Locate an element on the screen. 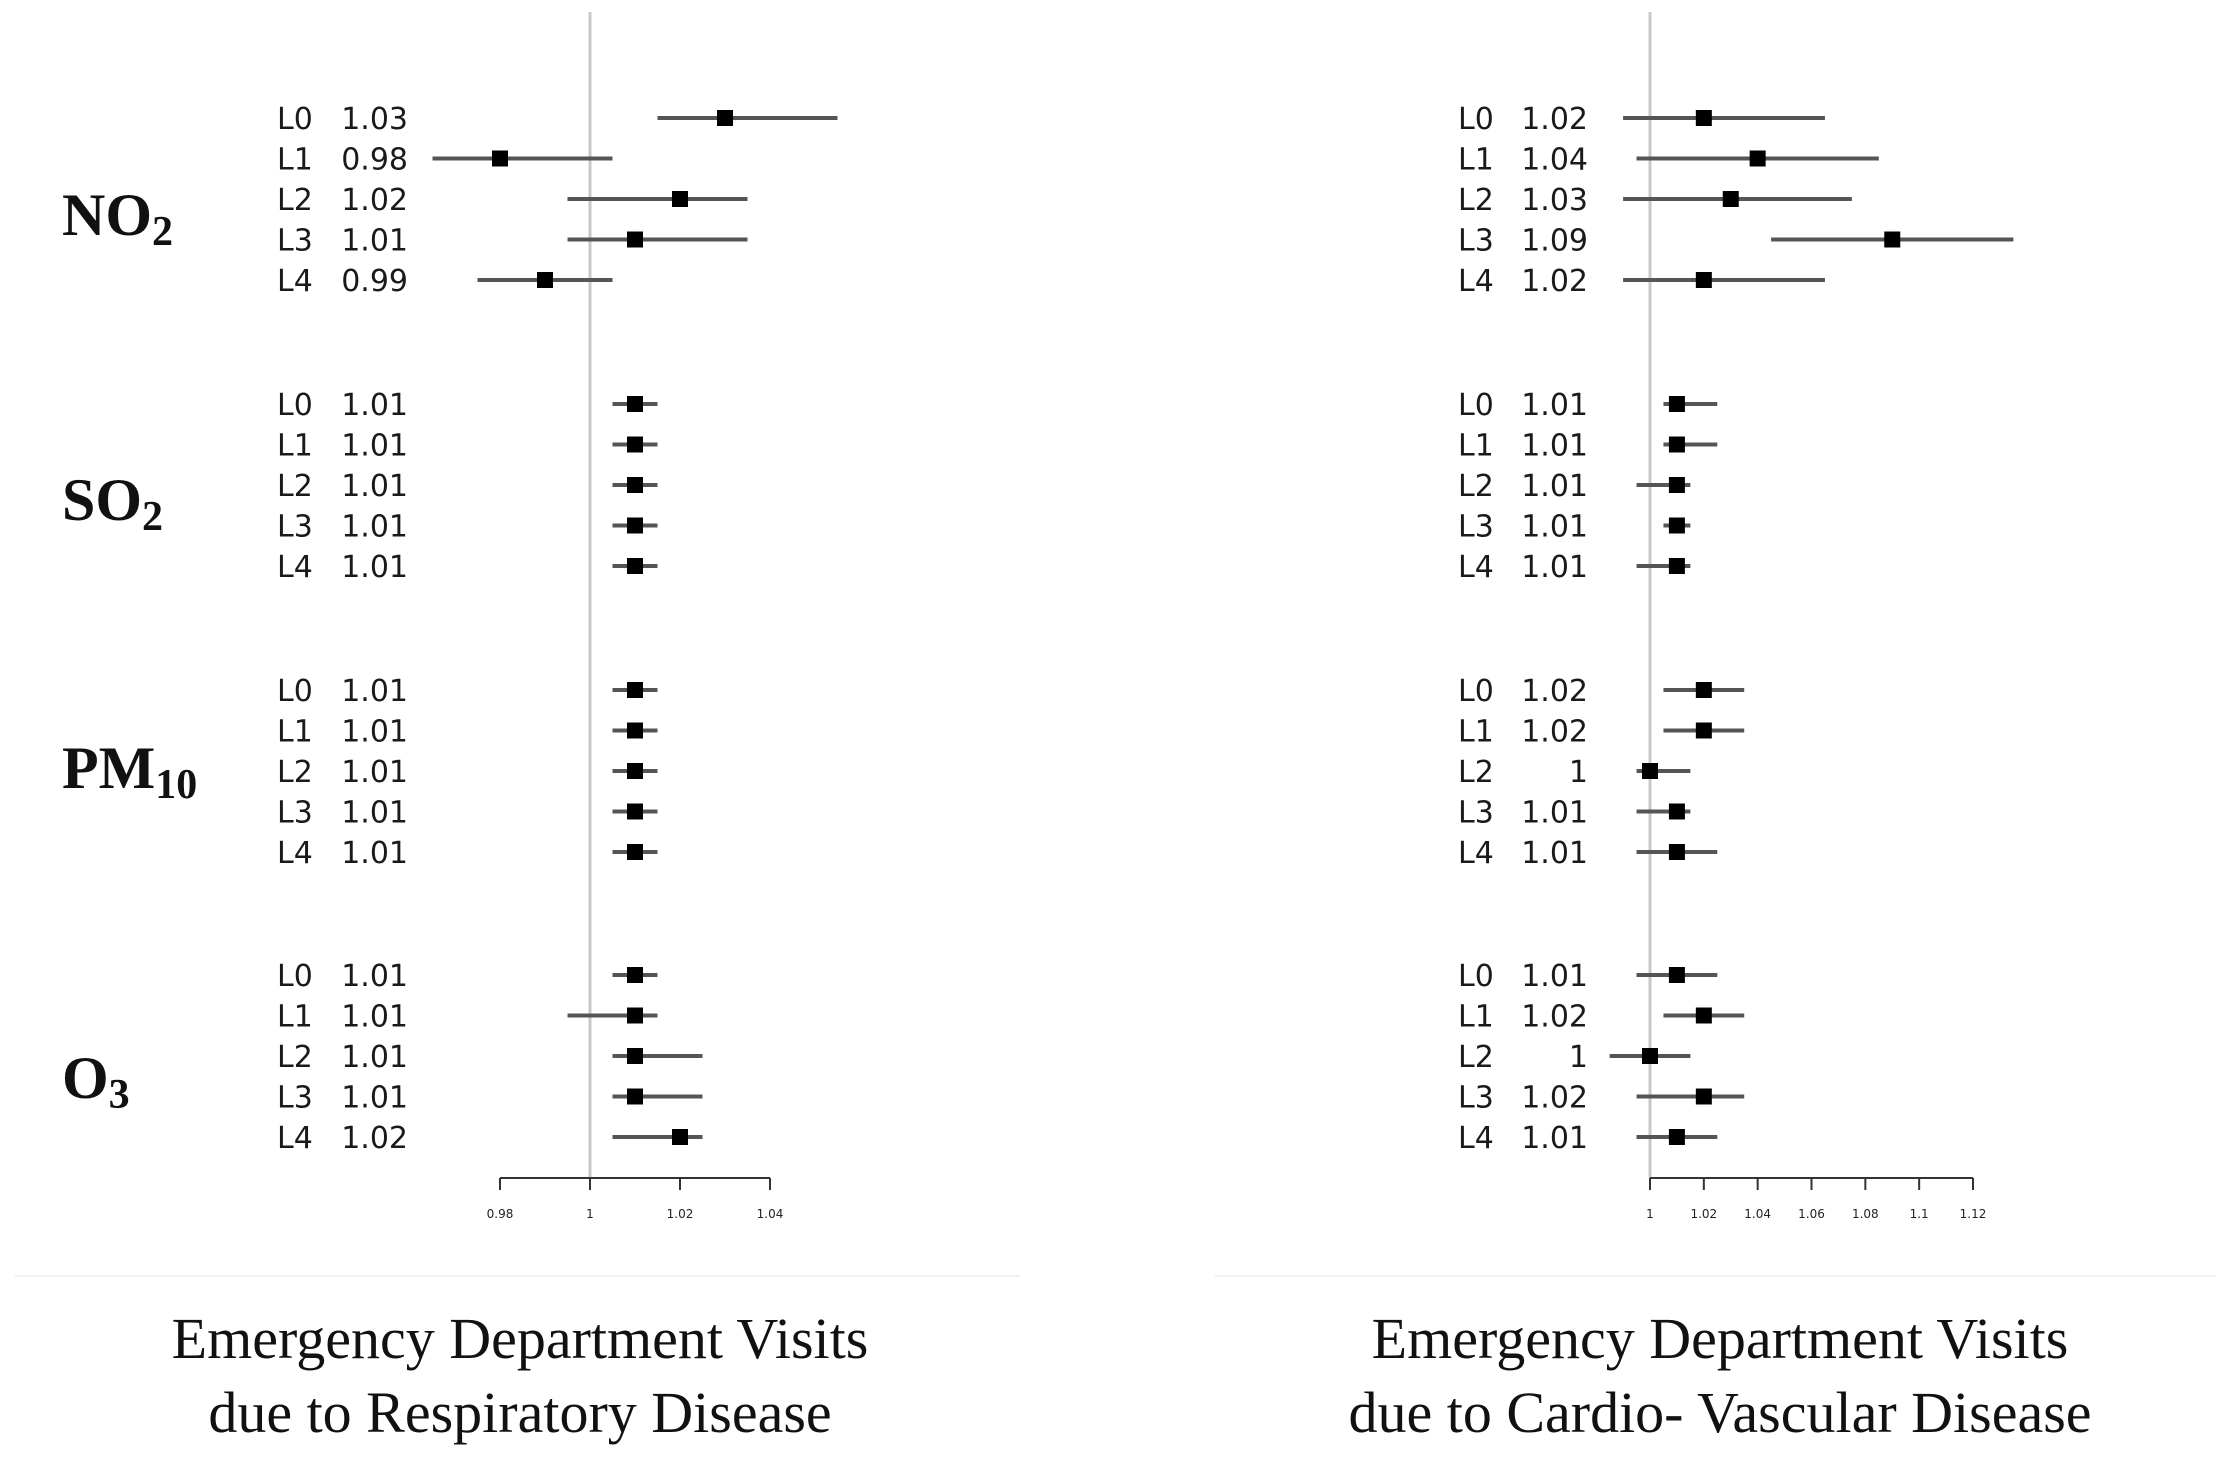 The width and height of the screenshot is (2216, 1460). pollutant-label: O3 is located at coordinates (96, 1081).